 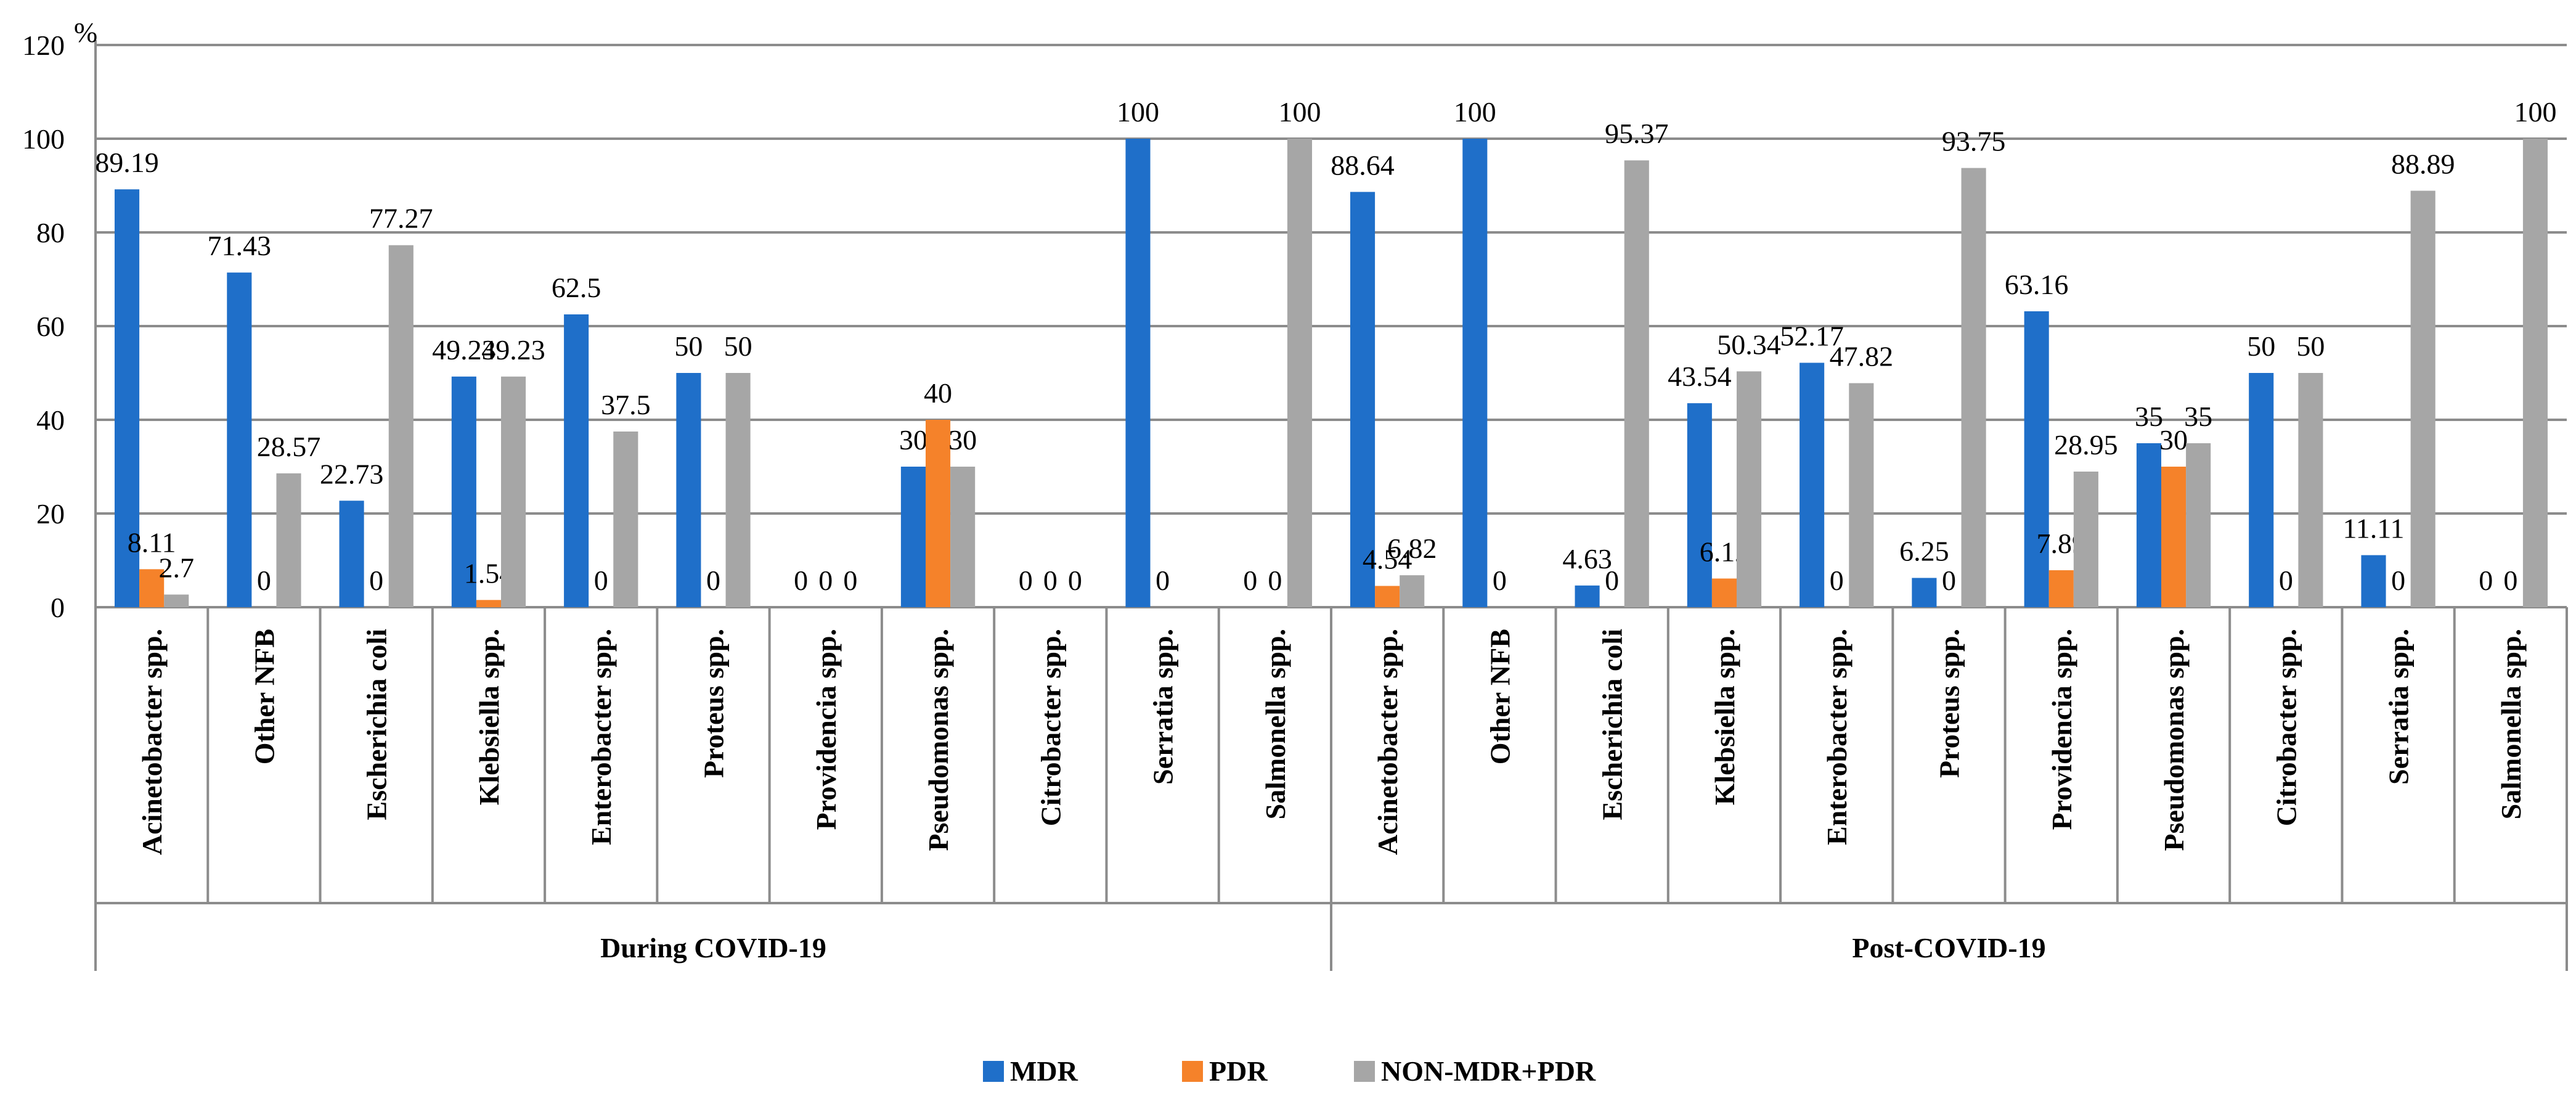 What do you see at coordinates (1749, 344) in the screenshot?
I see `data-label: 50.34` at bounding box center [1749, 344].